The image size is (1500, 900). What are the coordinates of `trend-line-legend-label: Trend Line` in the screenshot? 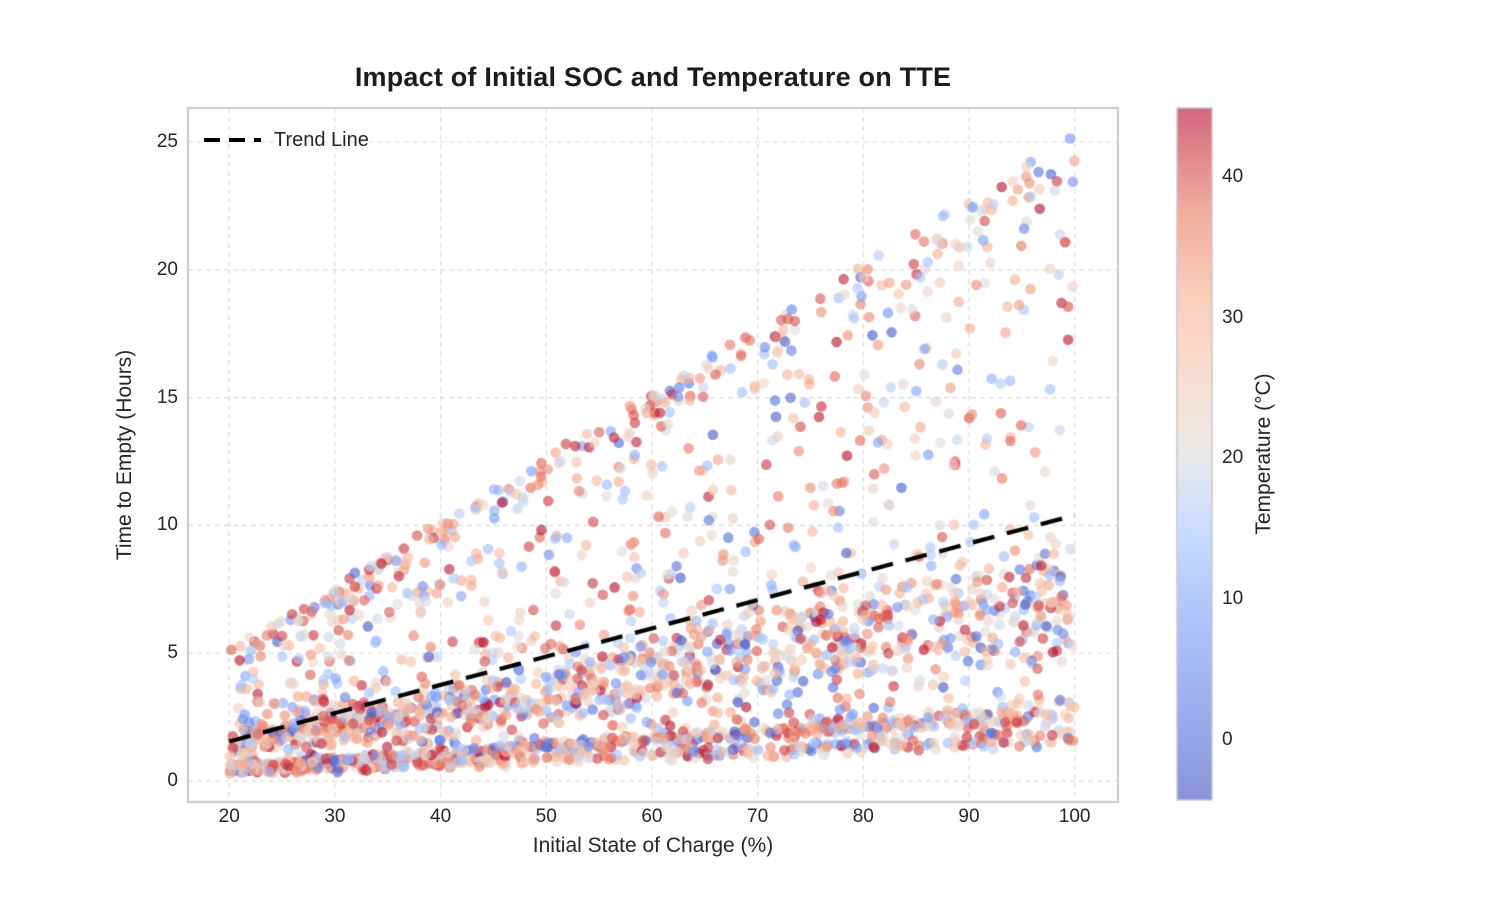 It's located at (321, 139).